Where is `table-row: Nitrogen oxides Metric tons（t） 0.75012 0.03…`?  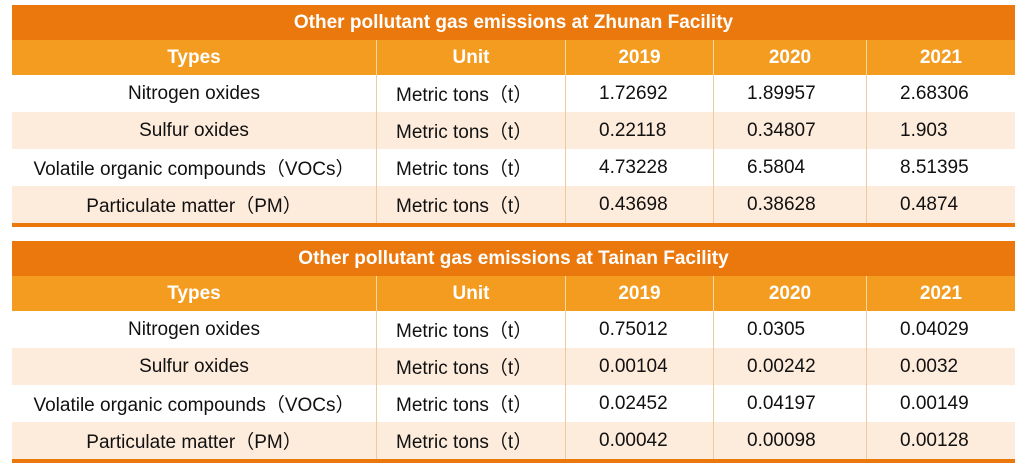 table-row: Nitrogen oxides Metric tons（t） 0.75012 0.03… is located at coordinates (513, 329).